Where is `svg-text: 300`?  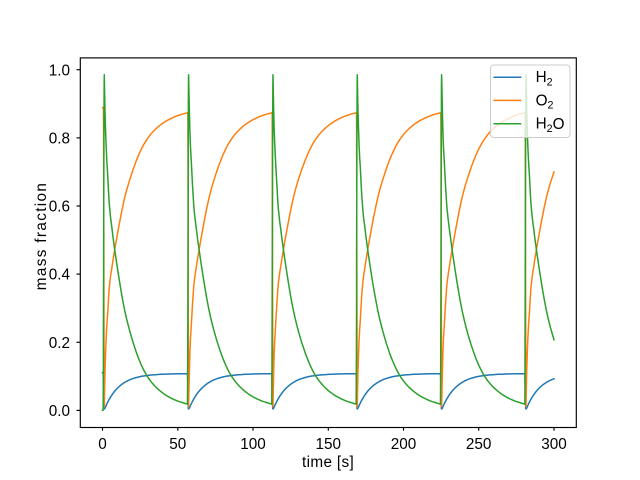
svg-text: 300 is located at coordinates (554, 444).